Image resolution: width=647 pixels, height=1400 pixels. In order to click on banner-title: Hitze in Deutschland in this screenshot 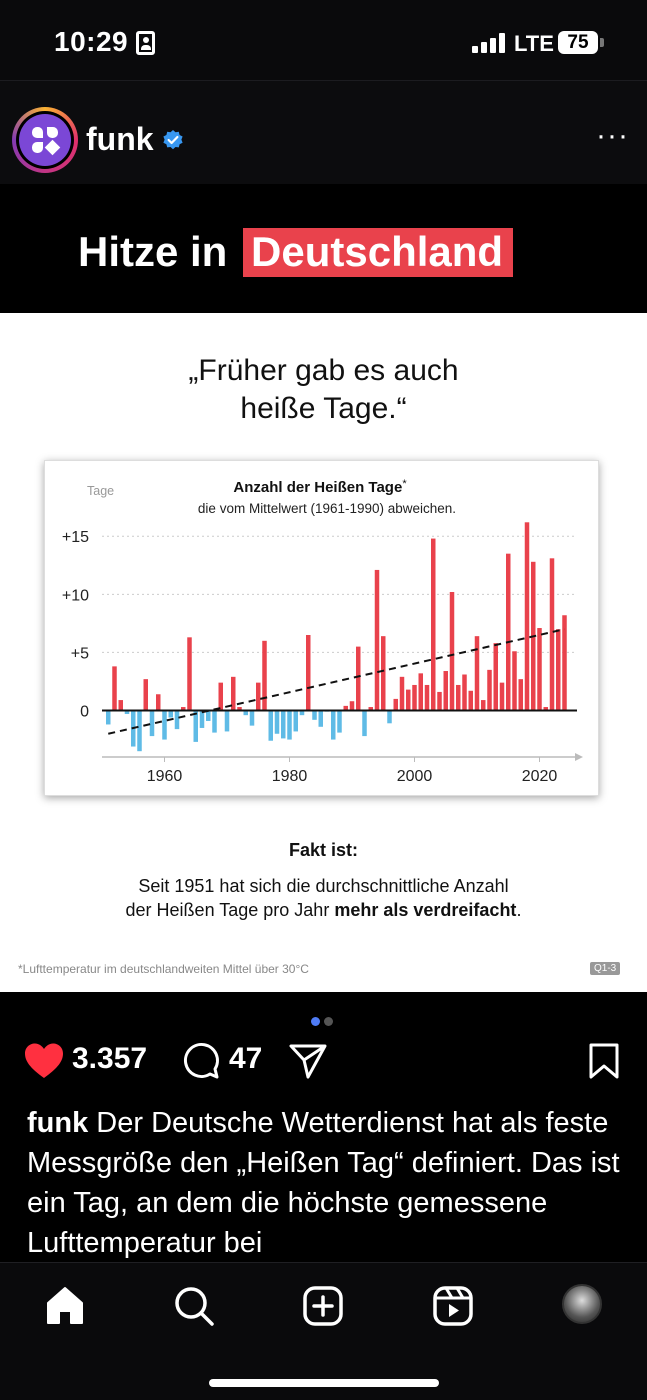, I will do `click(296, 252)`.